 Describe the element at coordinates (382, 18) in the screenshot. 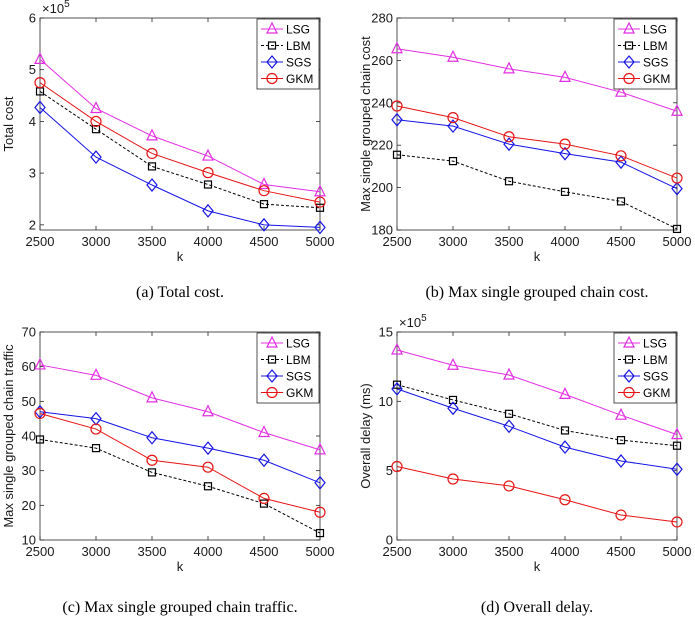

I see `y-tick-label: 280` at that location.